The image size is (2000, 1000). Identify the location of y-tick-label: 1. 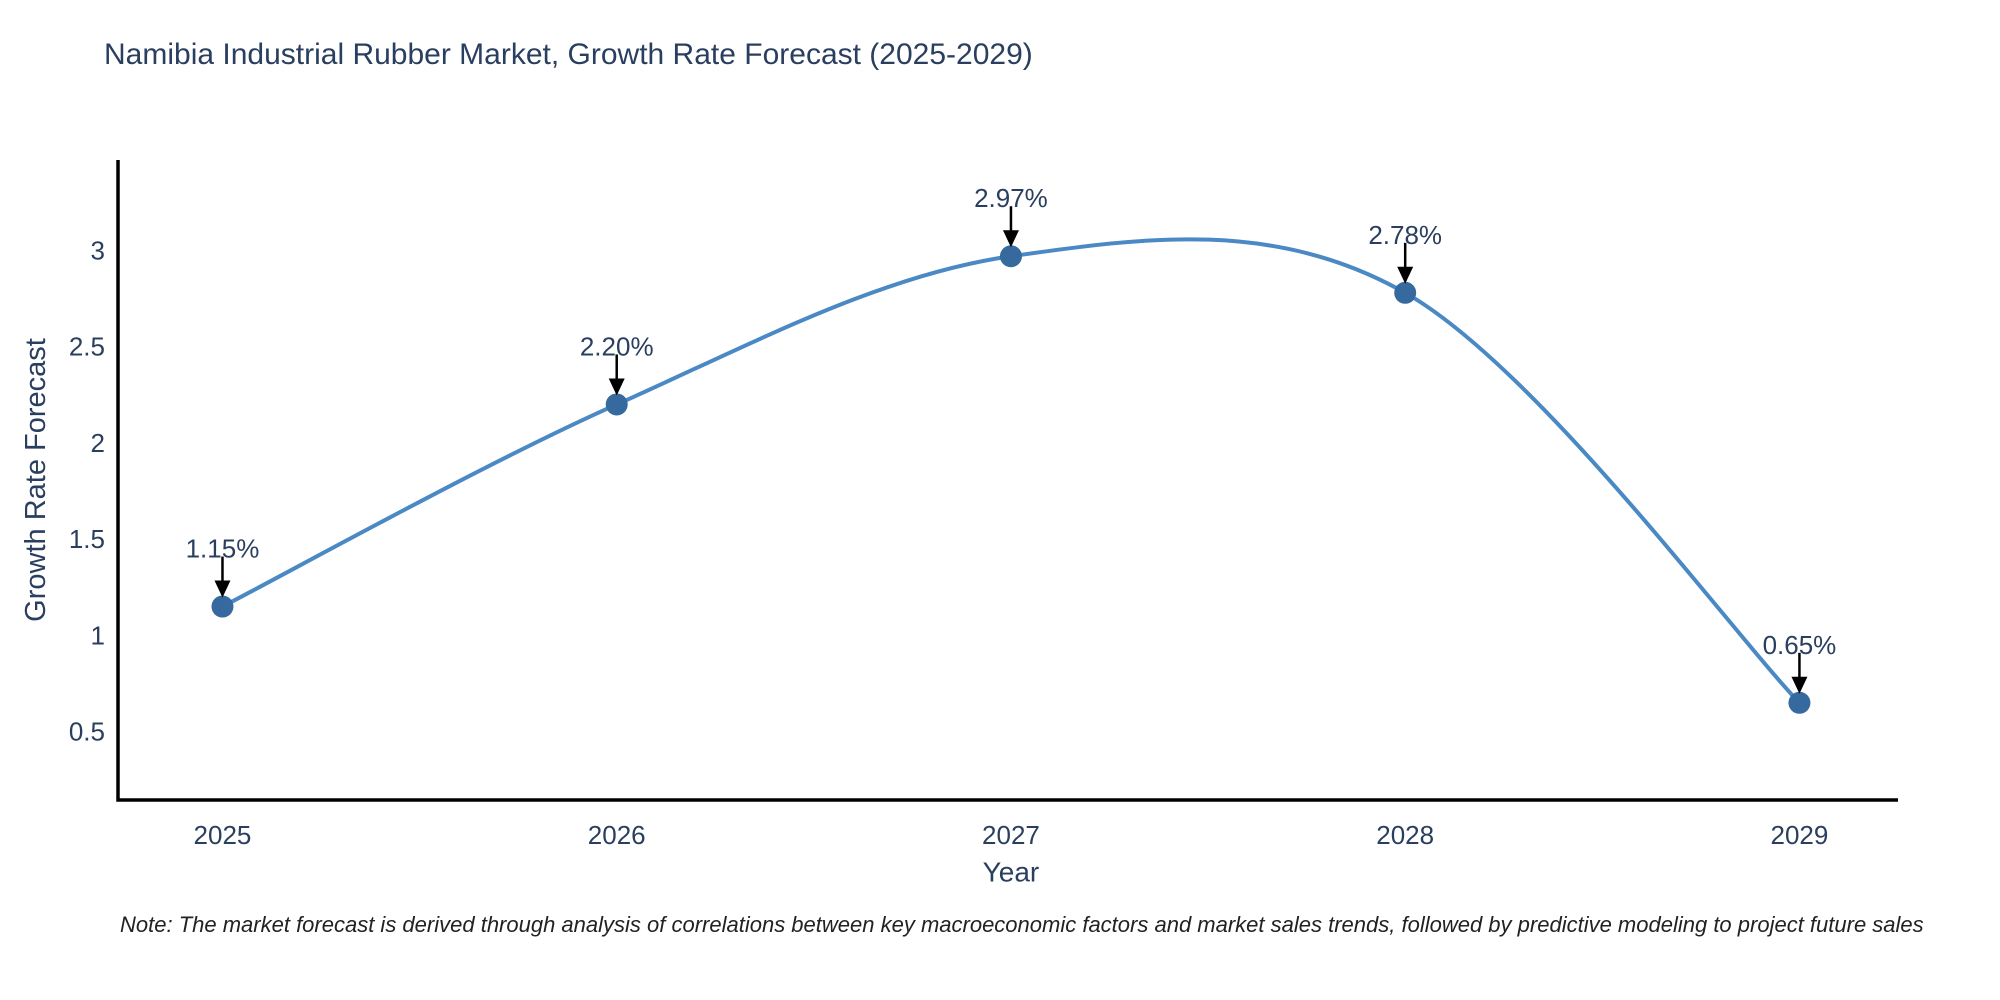
(98, 635).